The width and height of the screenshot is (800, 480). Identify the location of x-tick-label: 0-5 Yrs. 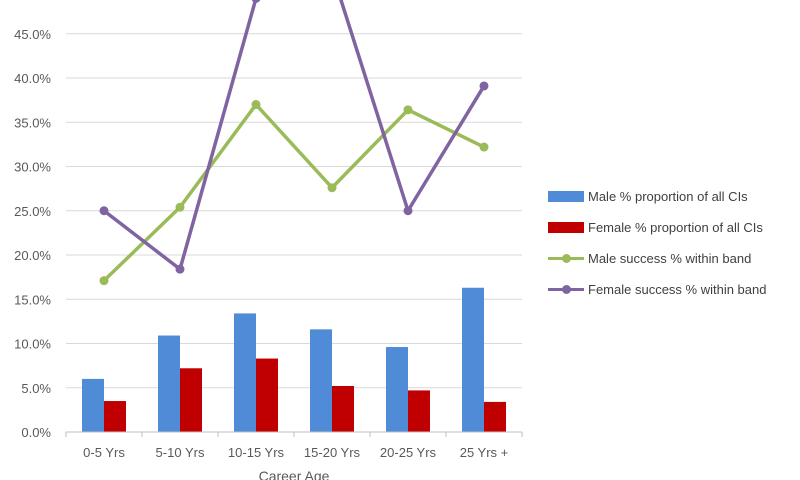
(104, 452).